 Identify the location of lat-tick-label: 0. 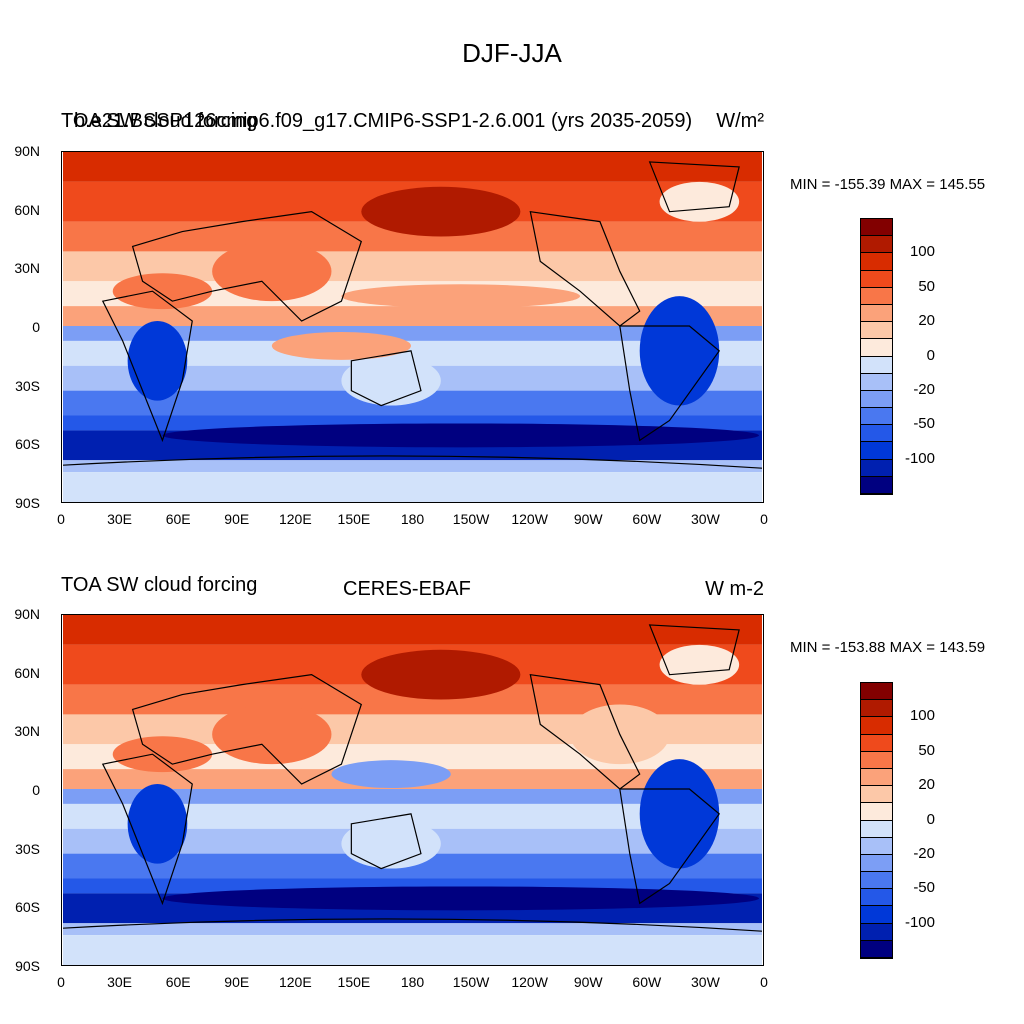
(36, 790).